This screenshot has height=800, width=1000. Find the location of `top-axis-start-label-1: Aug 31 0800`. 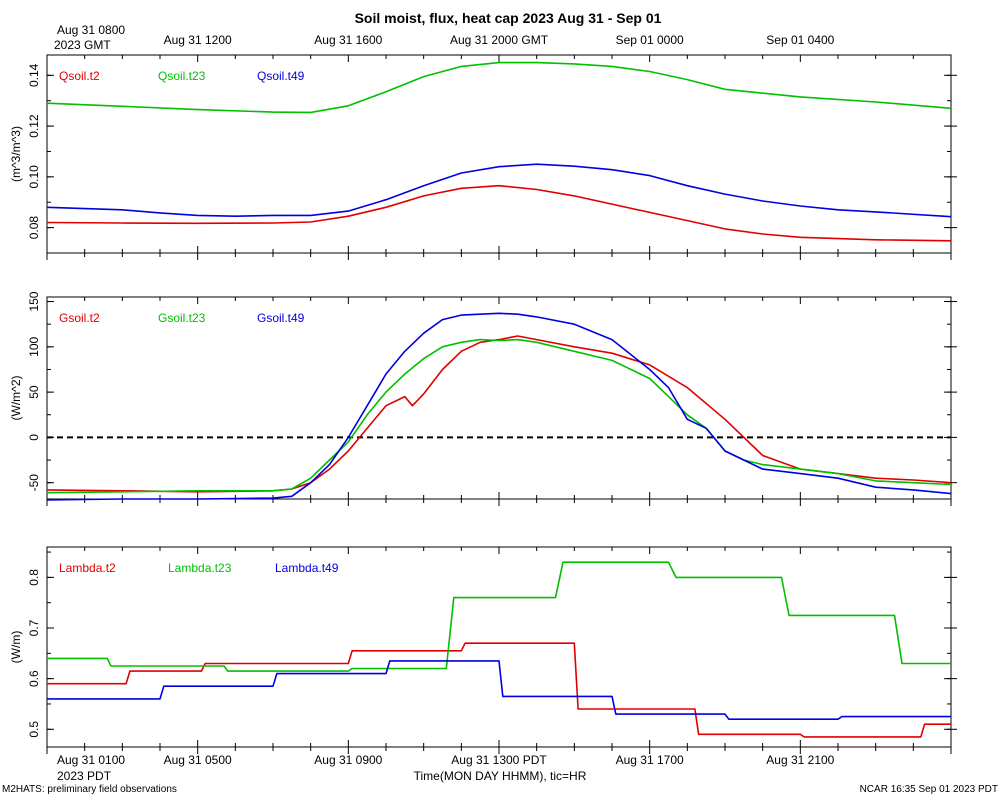

top-axis-start-label-1: Aug 31 0800 is located at coordinates (91, 30).